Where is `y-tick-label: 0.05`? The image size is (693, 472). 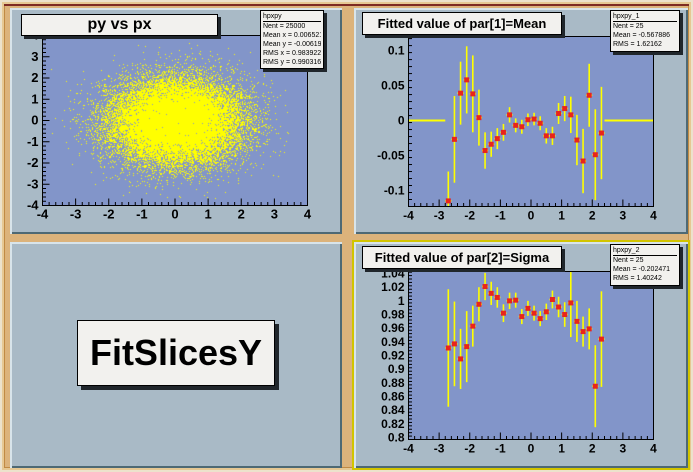 y-tick-label: 0.05 is located at coordinates (393, 85).